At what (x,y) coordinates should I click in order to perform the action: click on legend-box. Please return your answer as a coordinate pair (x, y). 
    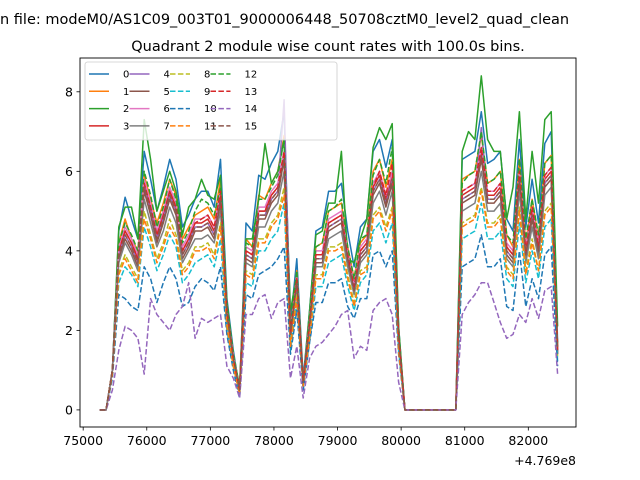
    Looking at the image, I should click on (211, 101).